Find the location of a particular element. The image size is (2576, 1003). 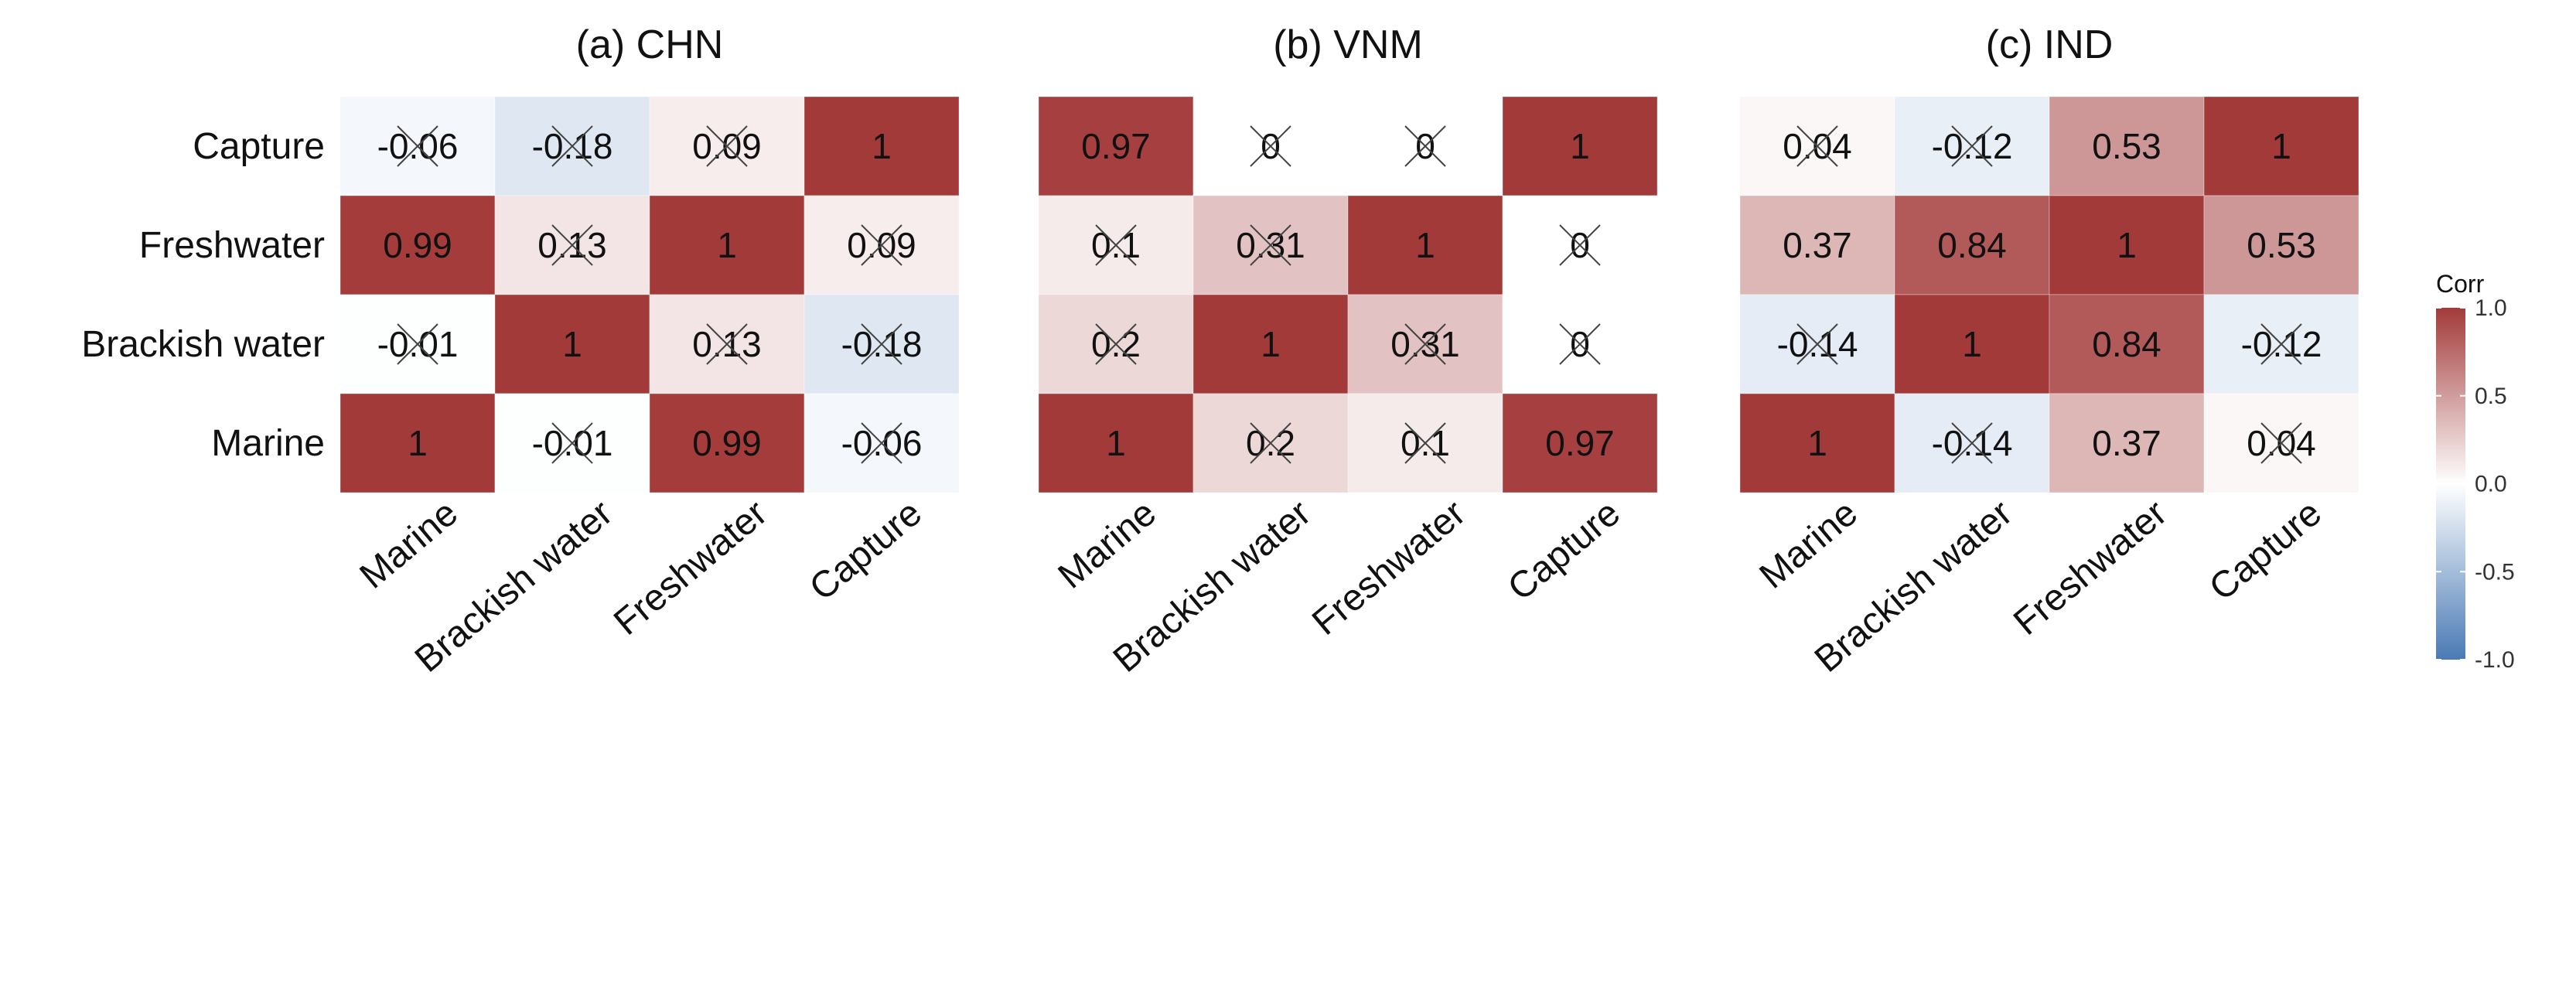

panel-title: (a) CHN is located at coordinates (650, 44).